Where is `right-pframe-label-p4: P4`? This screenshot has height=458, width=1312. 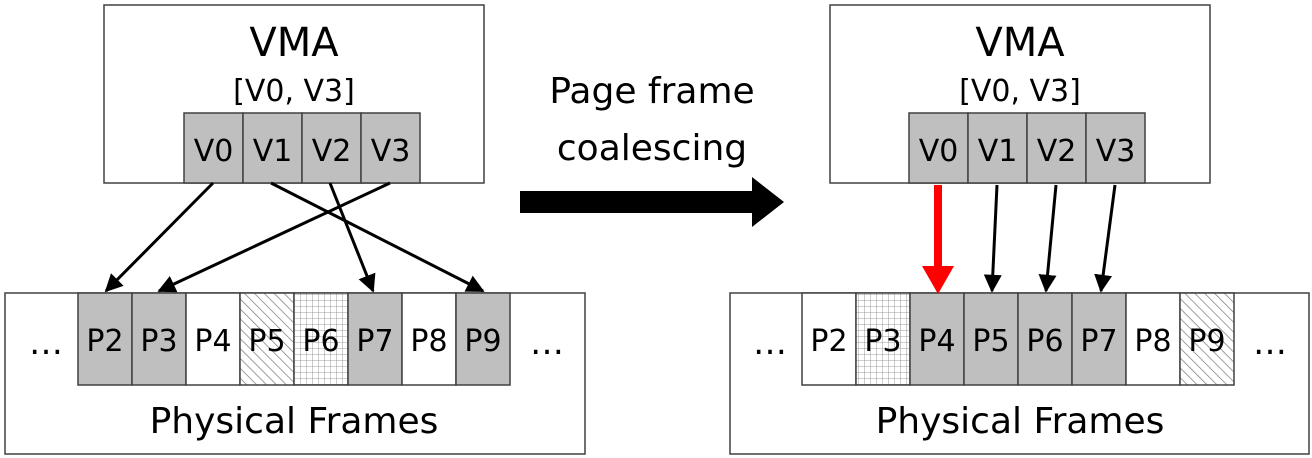
right-pframe-label-p4: P4 is located at coordinates (936, 341).